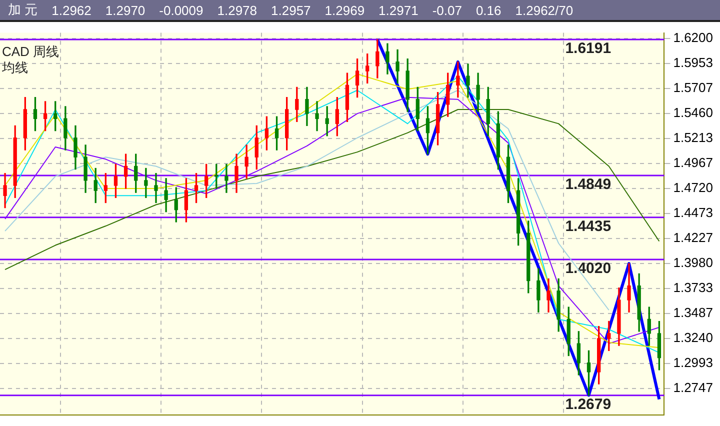 The width and height of the screenshot is (720, 426). What do you see at coordinates (693, 112) in the screenshot?
I see `y-tick-label: 1.5460` at bounding box center [693, 112].